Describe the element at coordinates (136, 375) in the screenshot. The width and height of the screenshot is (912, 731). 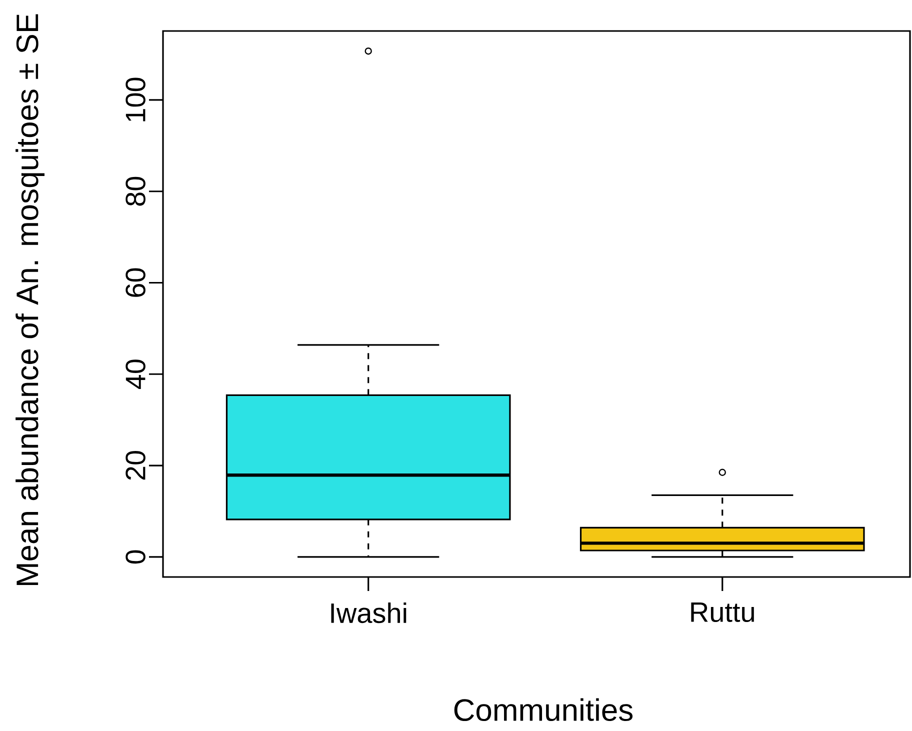
I see `y-tick-label: 40` at that location.